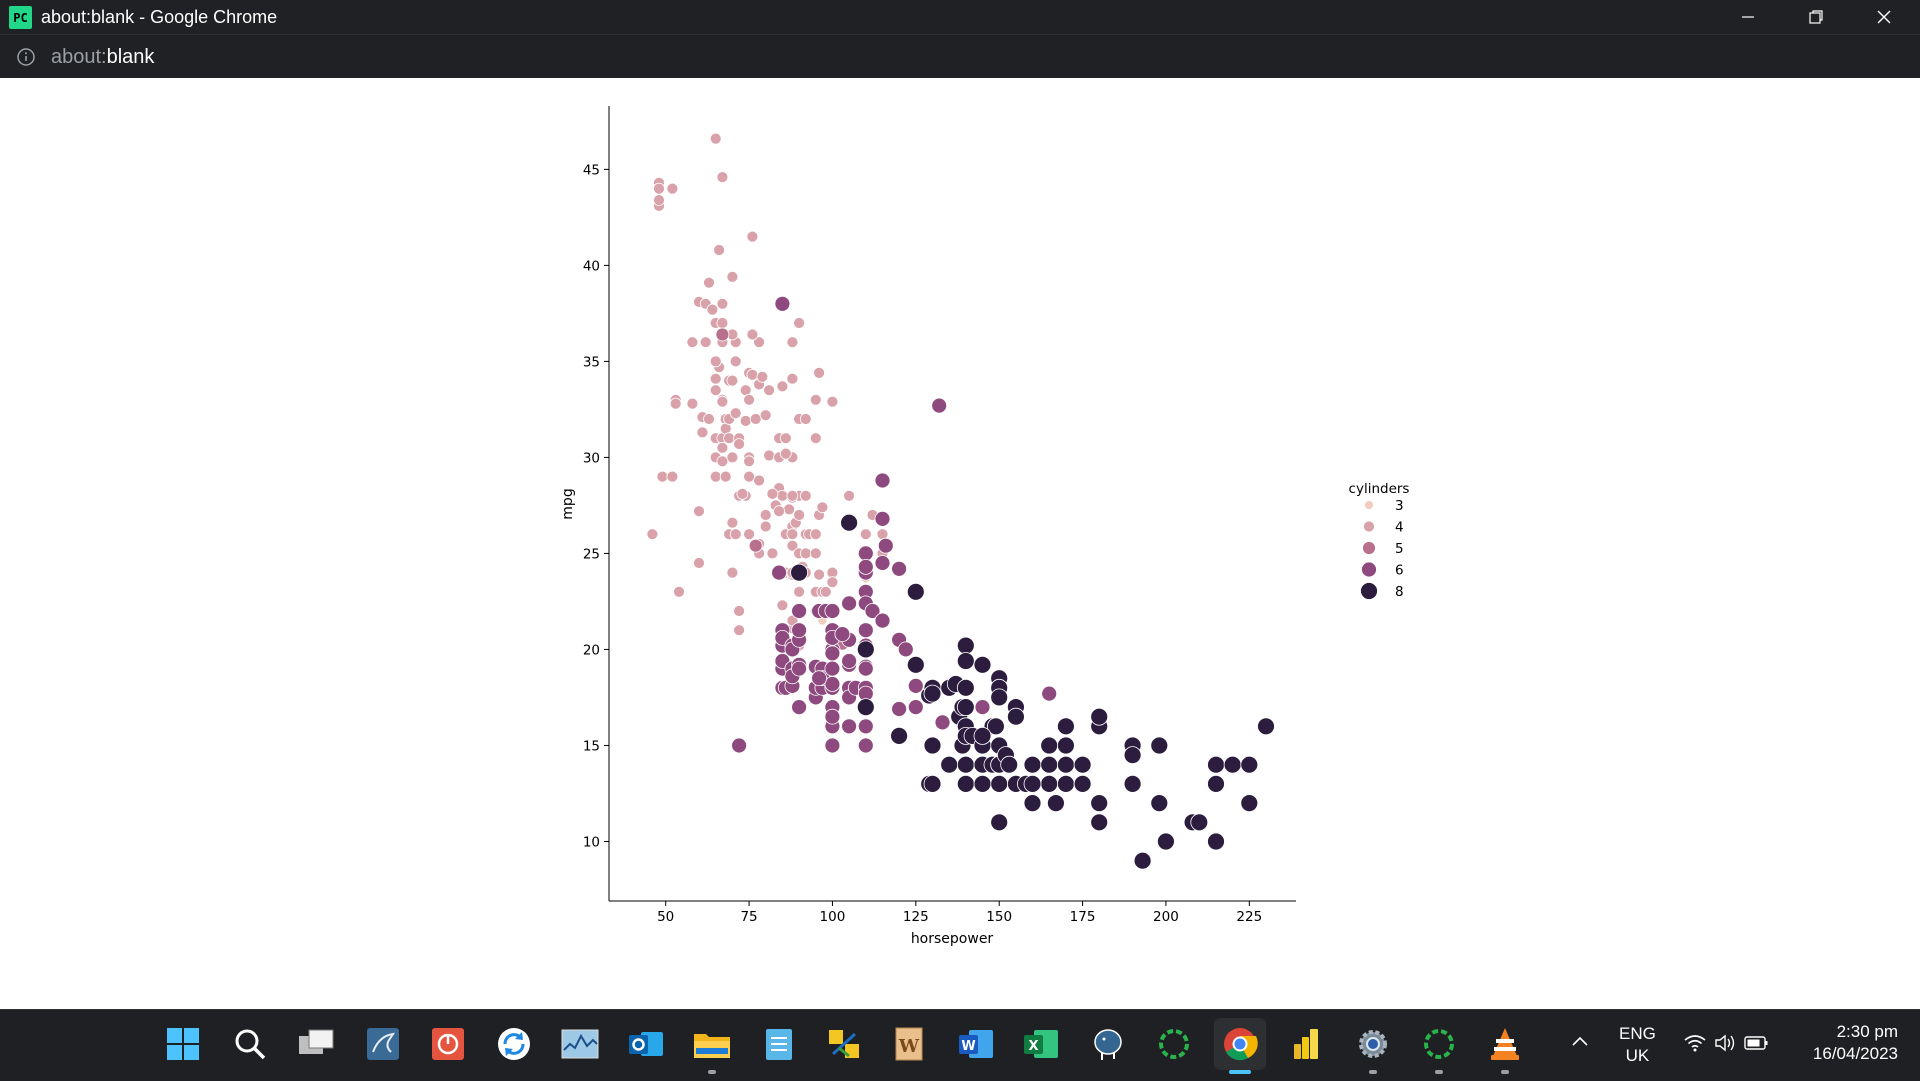 Image resolution: width=1920 pixels, height=1081 pixels. I want to click on y-axis-label: mpg, so click(568, 503).